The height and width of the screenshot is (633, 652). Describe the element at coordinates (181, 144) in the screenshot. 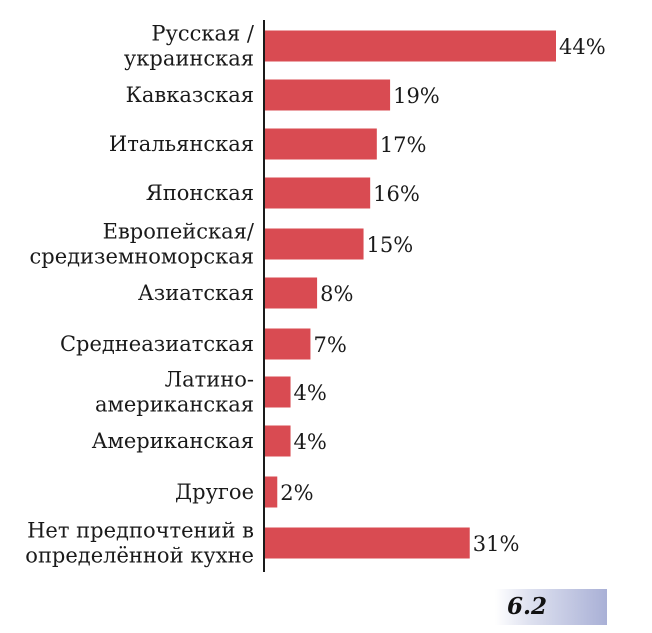

I see `category-label-3-line-1: Итальянская` at that location.